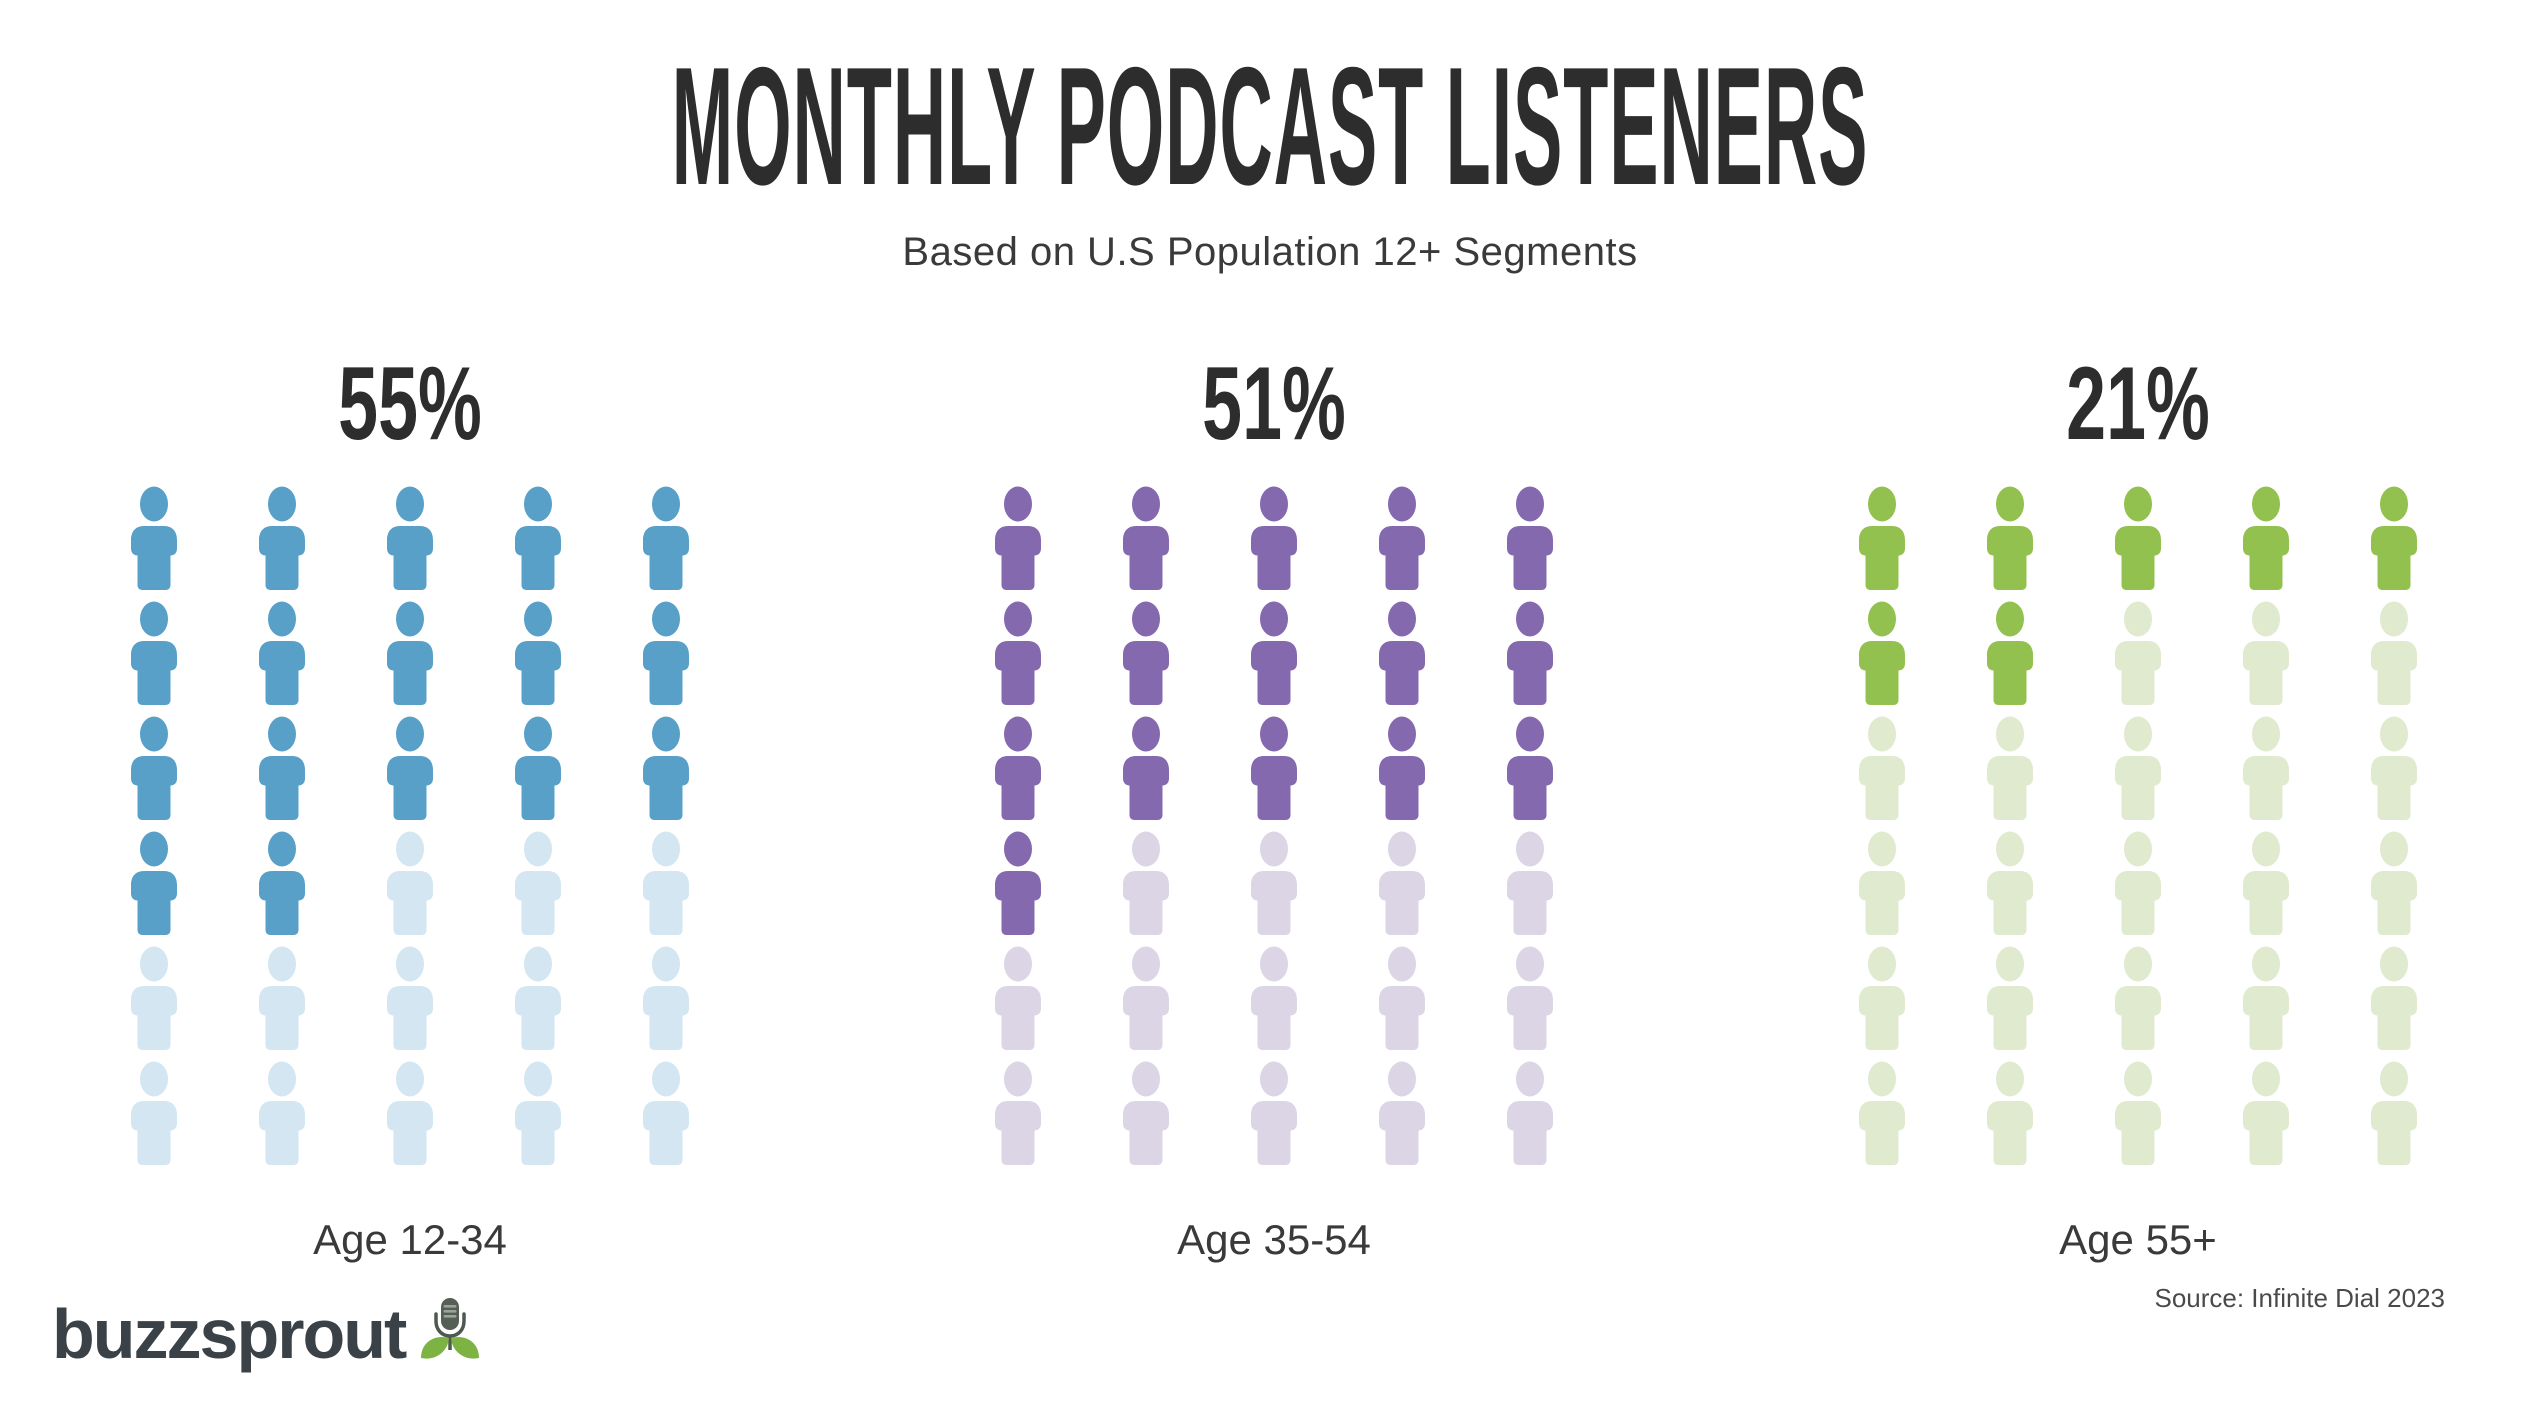  What do you see at coordinates (2138, 1239) in the screenshot?
I see `age-label: Age 55+` at bounding box center [2138, 1239].